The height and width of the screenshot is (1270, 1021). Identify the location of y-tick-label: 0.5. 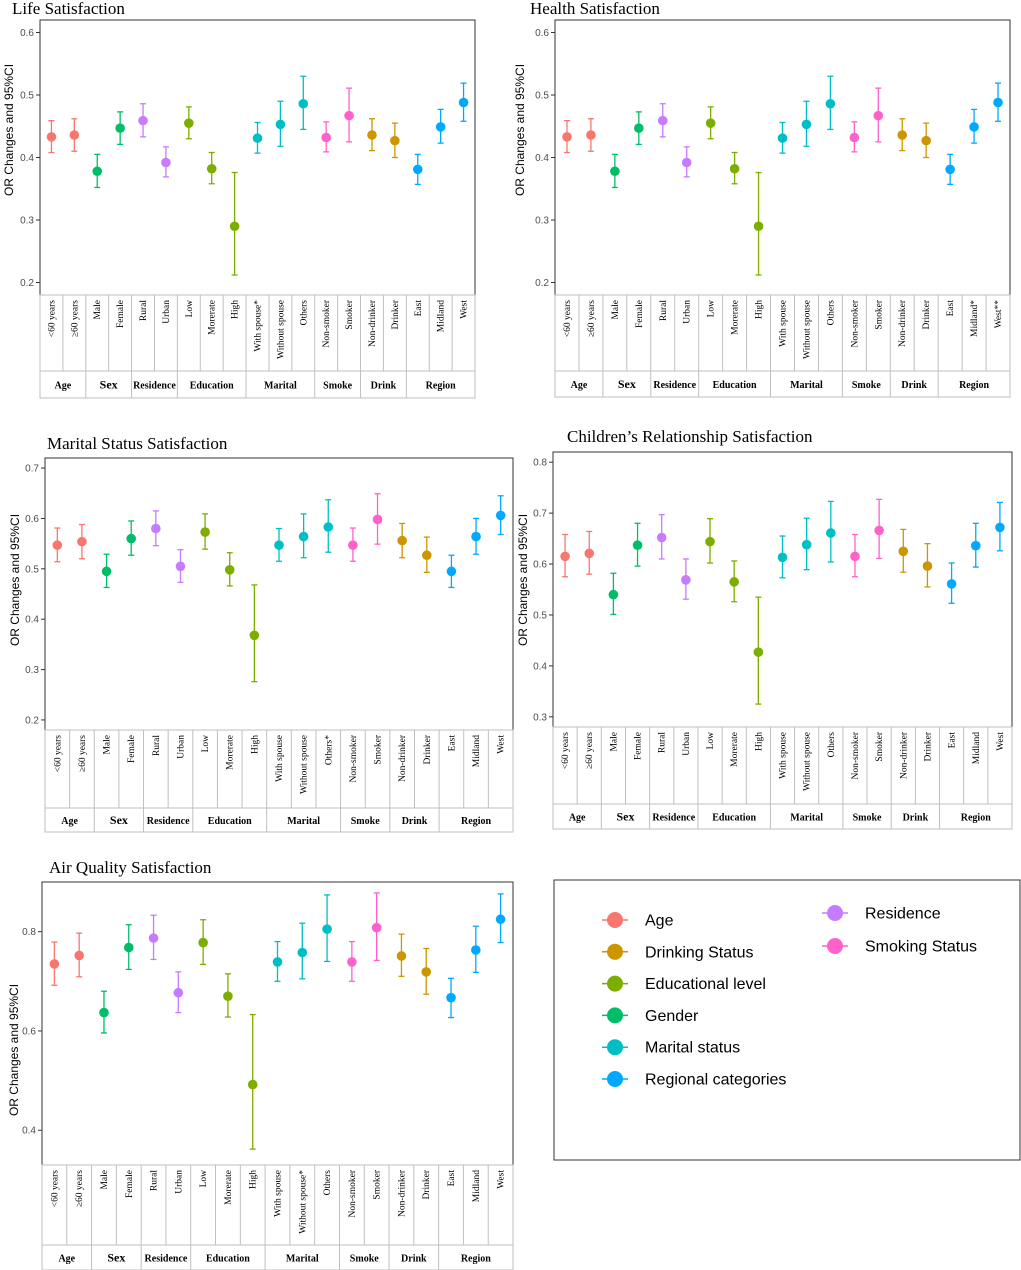
(542, 96).